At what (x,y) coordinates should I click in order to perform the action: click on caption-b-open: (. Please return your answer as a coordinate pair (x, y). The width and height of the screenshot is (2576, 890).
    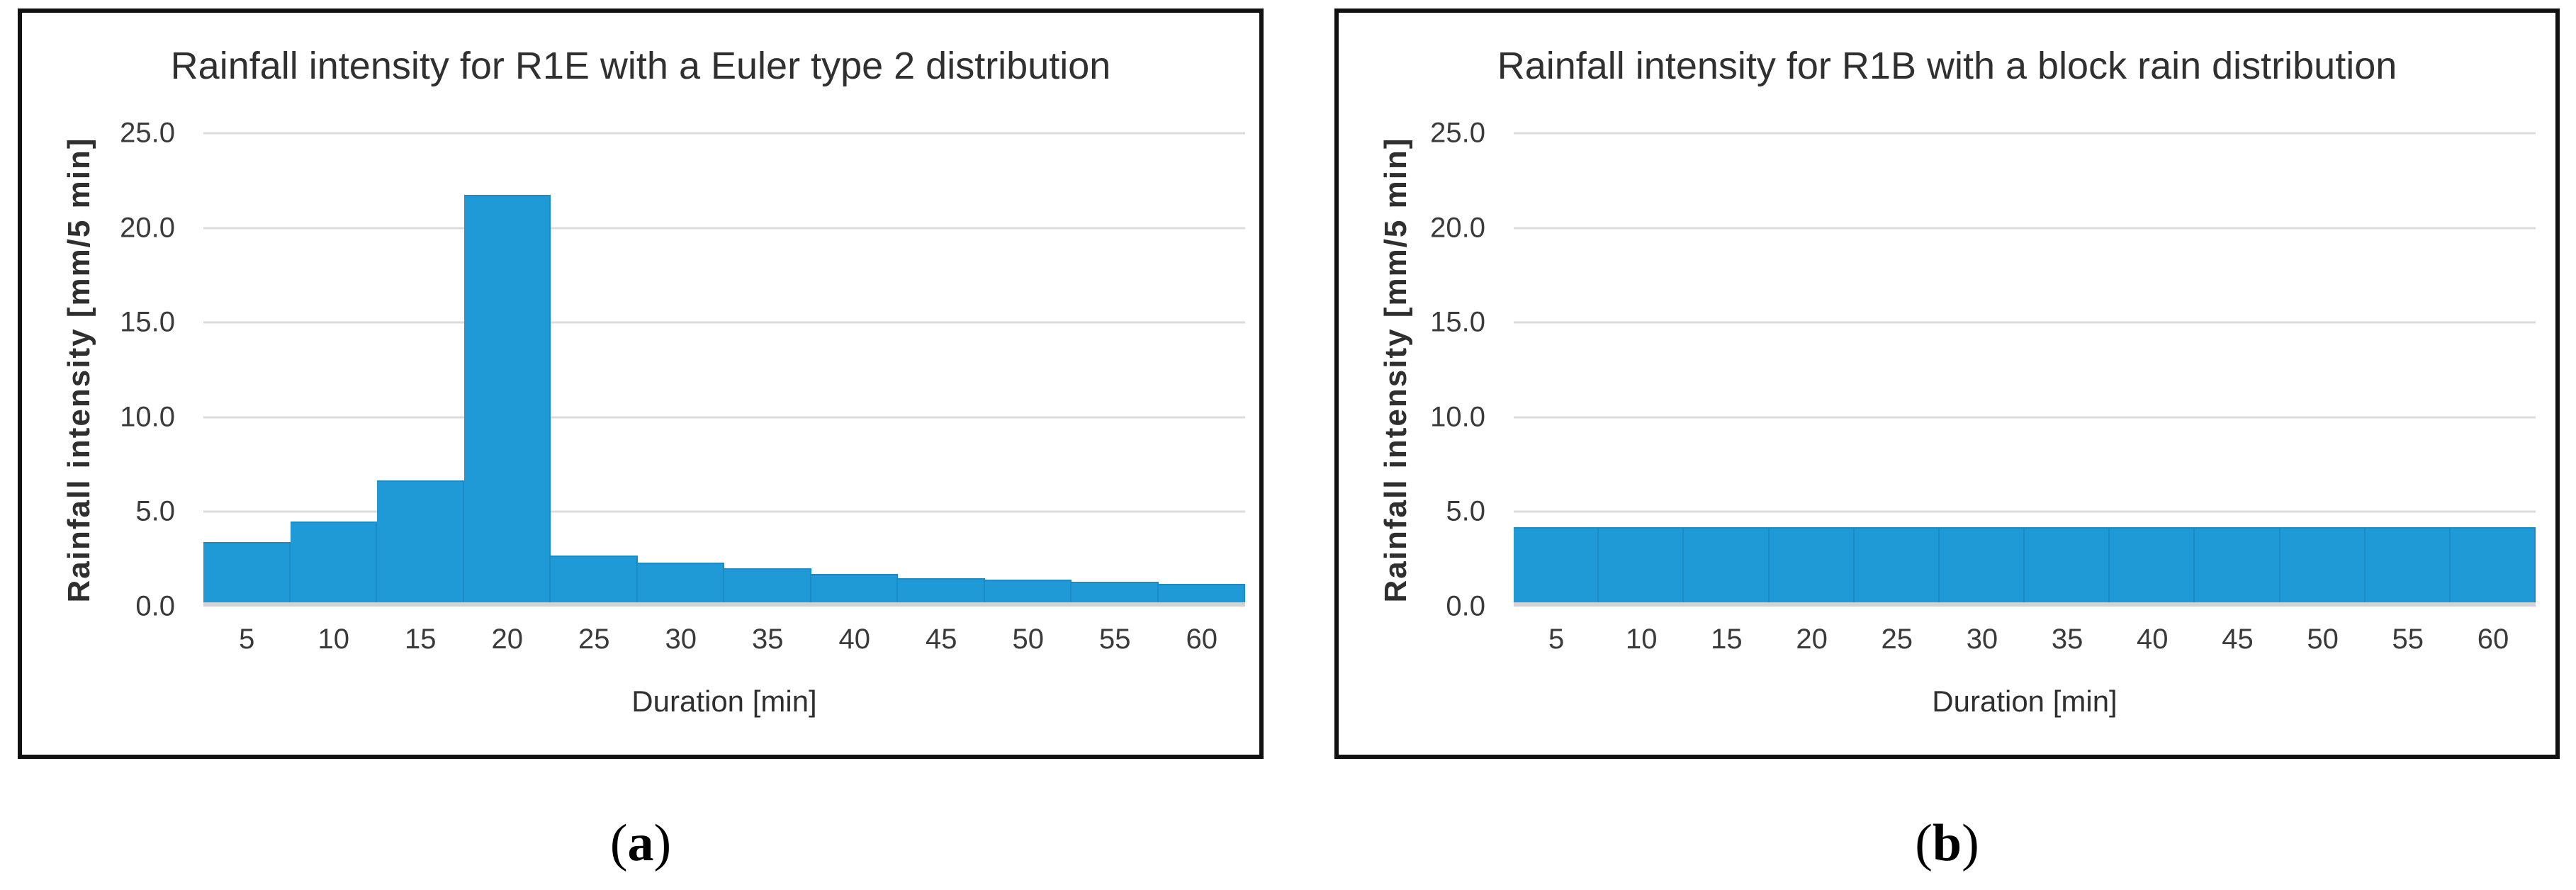
    Looking at the image, I should click on (1924, 843).